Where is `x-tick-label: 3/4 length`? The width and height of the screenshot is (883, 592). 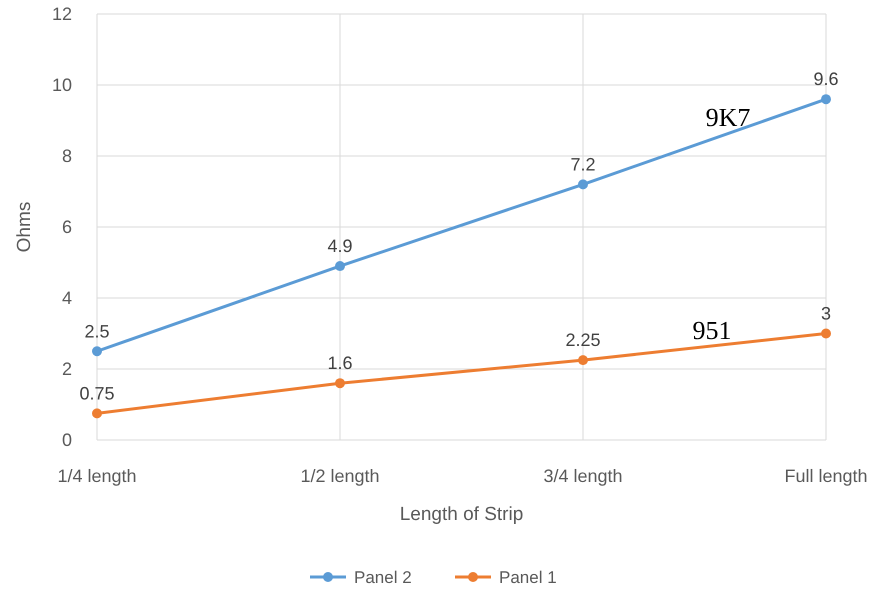 x-tick-label: 3/4 length is located at coordinates (583, 476).